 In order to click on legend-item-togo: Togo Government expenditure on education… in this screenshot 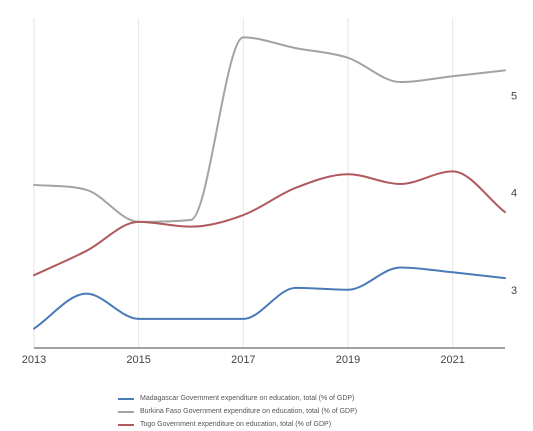, I will do `click(318, 424)`.